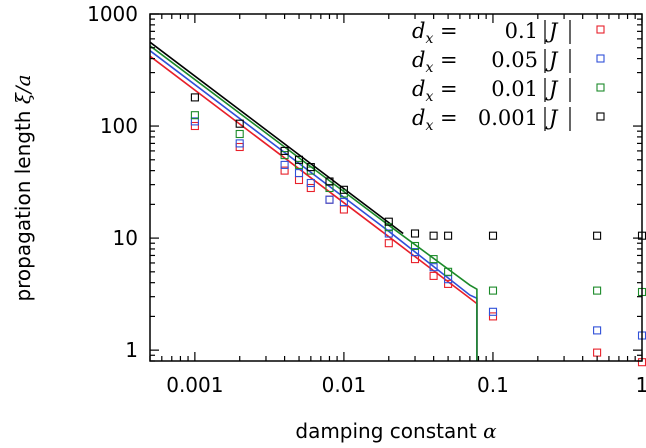  I want to click on x-tick-label: 0.001, so click(194, 385).